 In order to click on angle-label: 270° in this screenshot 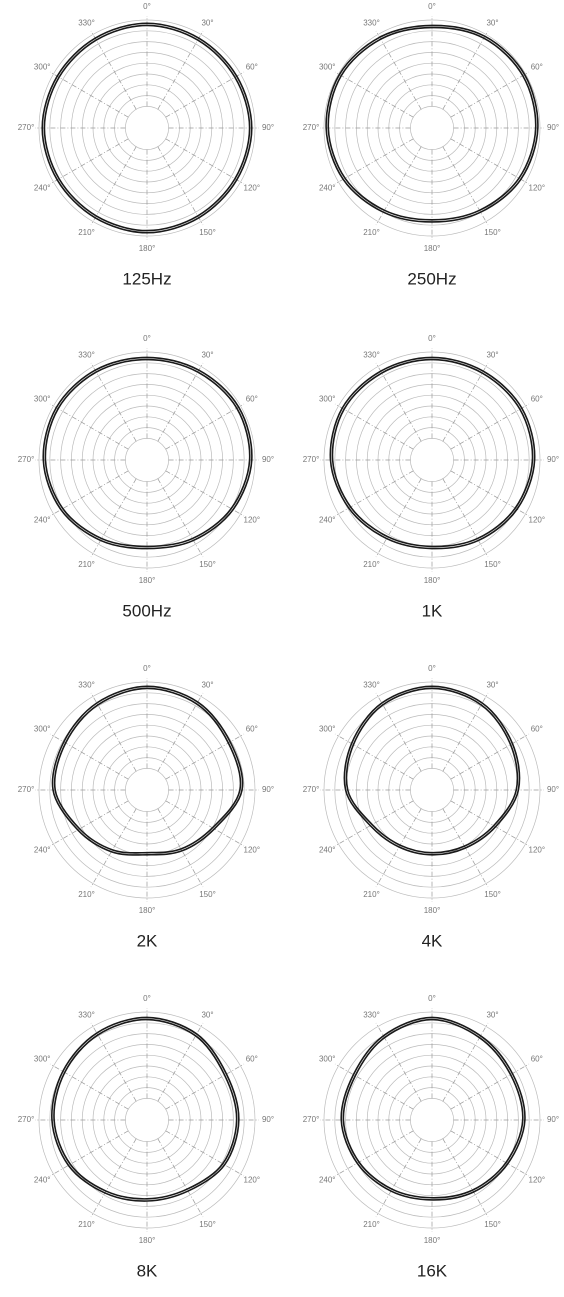, I will do `click(26, 1119)`.